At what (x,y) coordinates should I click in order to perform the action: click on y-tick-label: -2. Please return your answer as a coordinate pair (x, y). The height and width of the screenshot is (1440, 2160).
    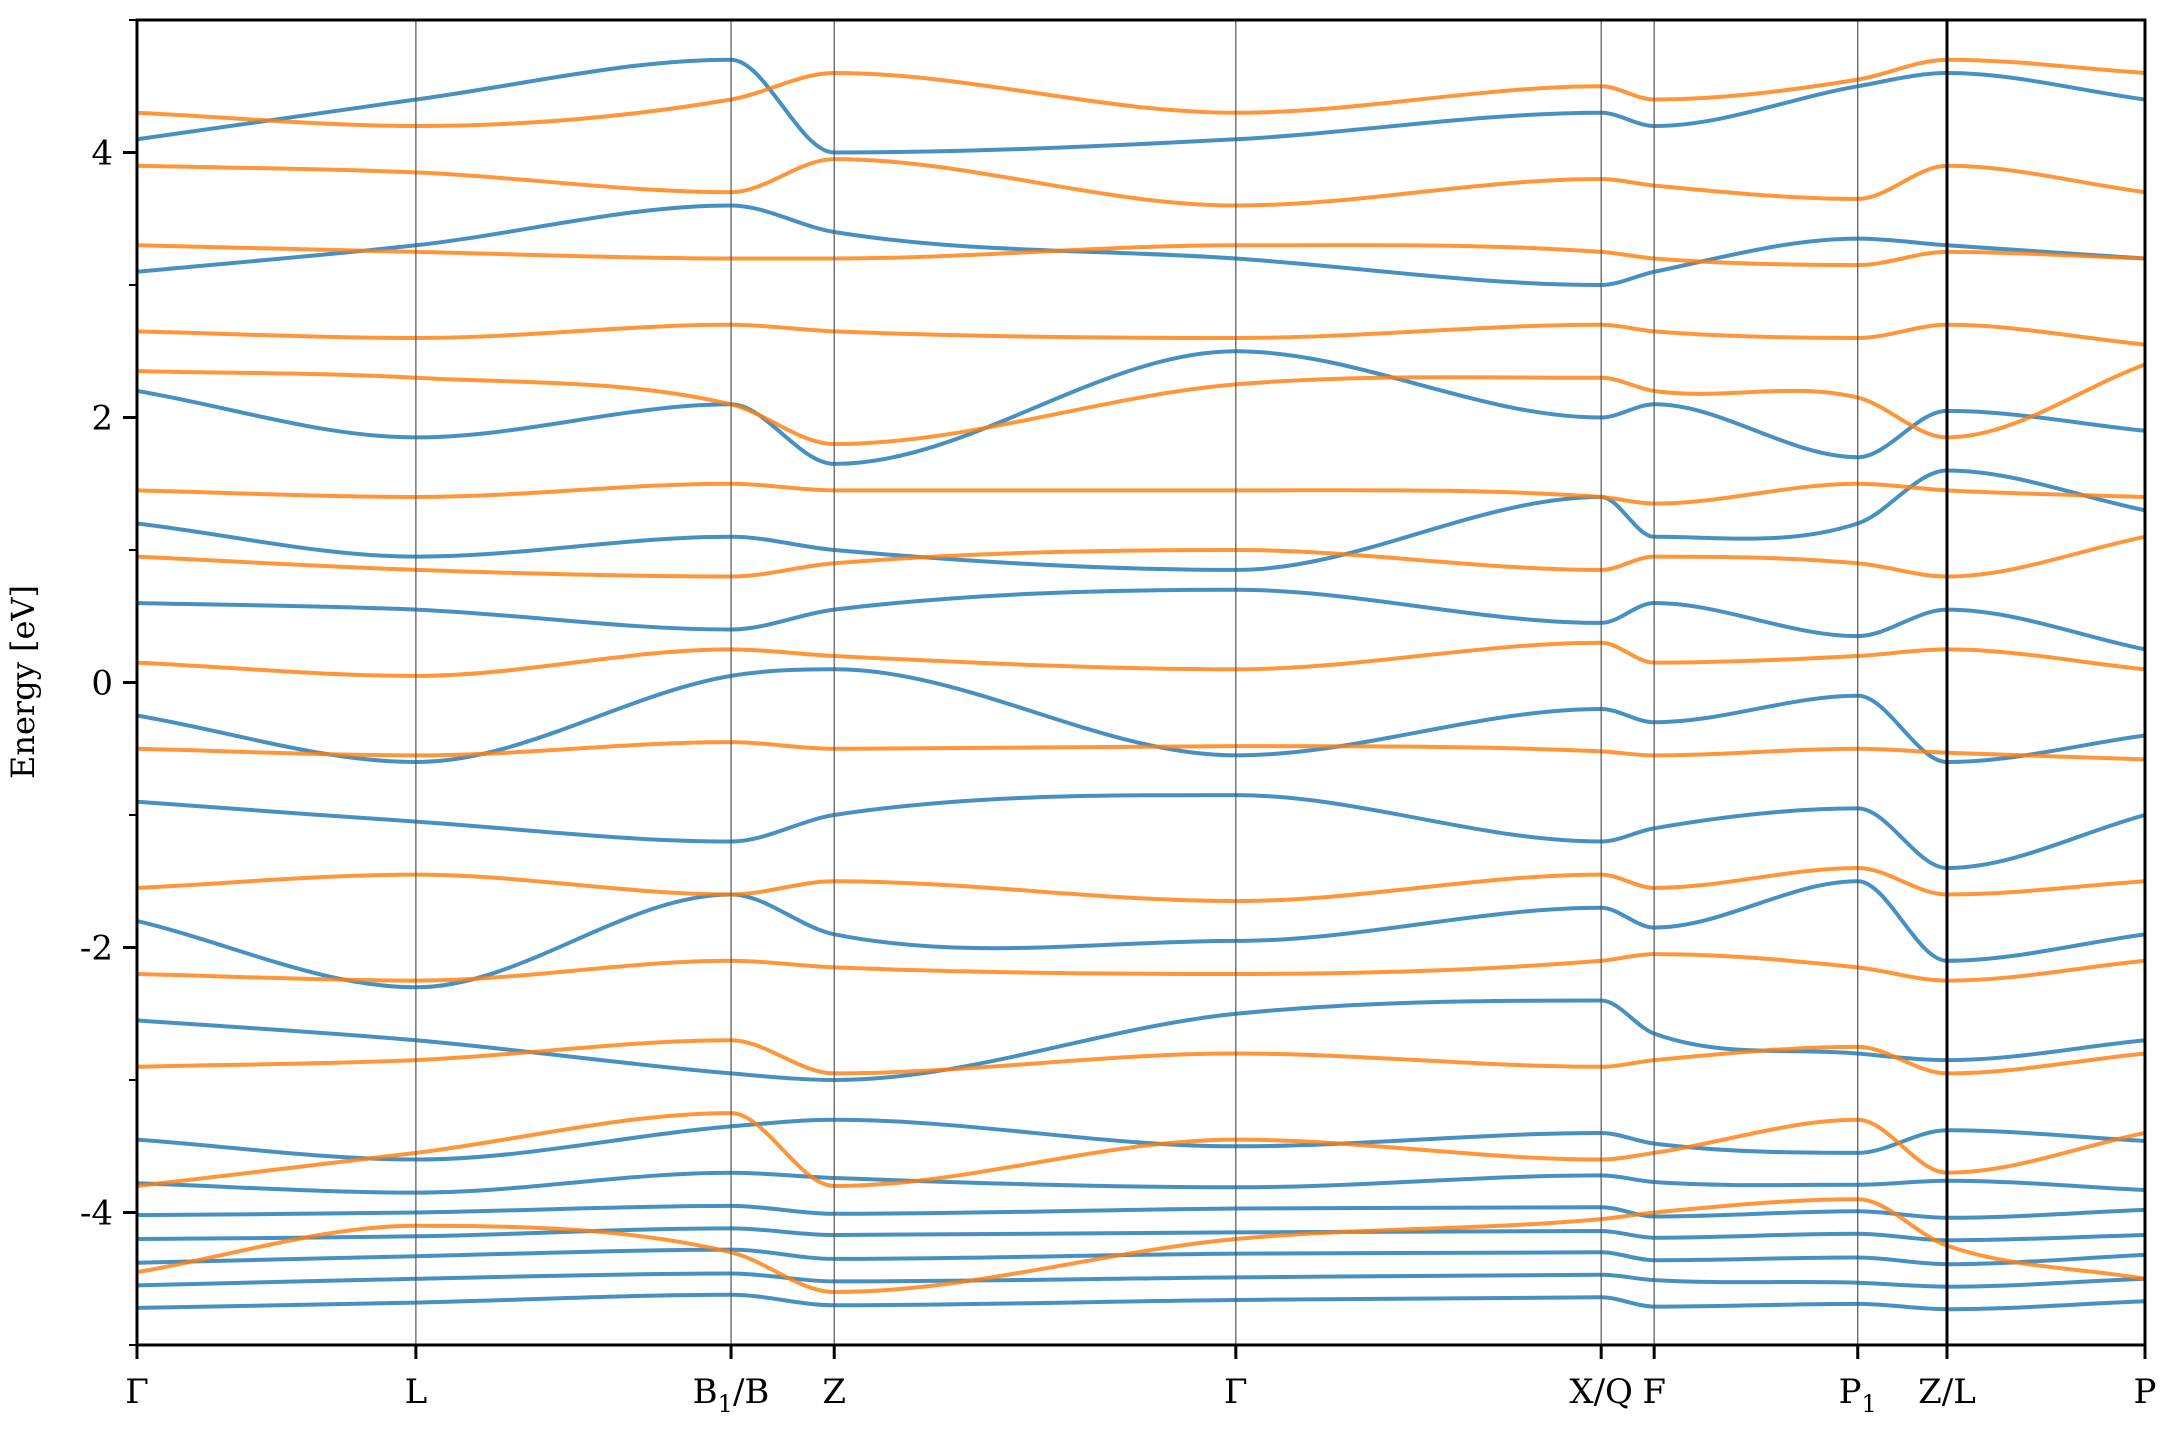
    Looking at the image, I should click on (96, 949).